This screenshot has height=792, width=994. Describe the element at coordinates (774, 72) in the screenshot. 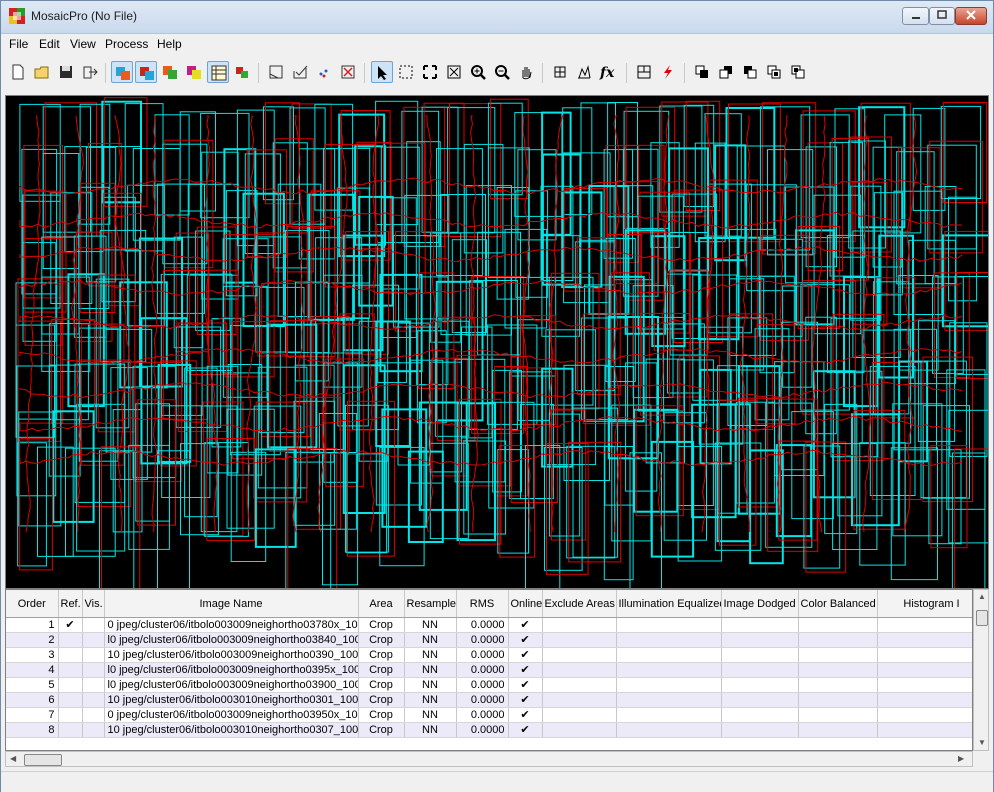

I see `order-4-button` at that location.